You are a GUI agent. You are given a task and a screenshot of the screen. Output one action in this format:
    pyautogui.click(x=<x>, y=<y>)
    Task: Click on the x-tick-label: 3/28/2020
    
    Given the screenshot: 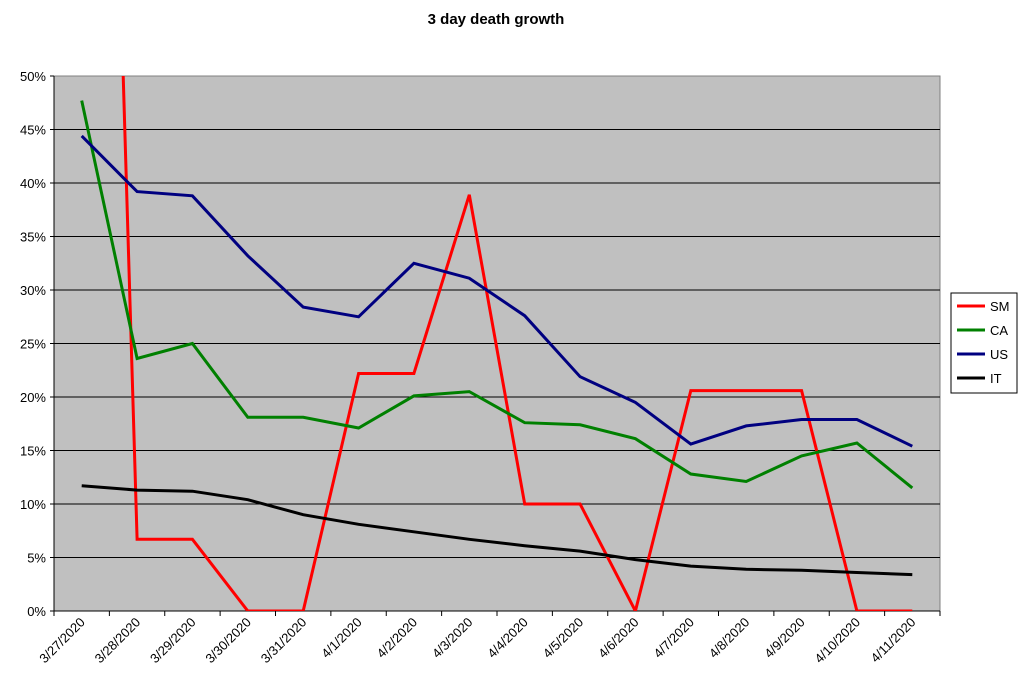 What is the action you would take?
    pyautogui.click(x=118, y=641)
    